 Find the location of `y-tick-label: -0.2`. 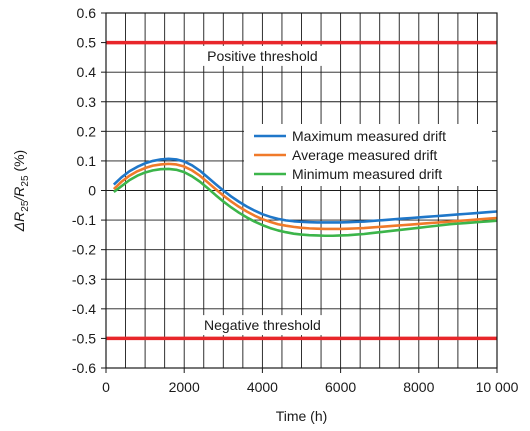

y-tick-label: -0.2 is located at coordinates (84, 250).